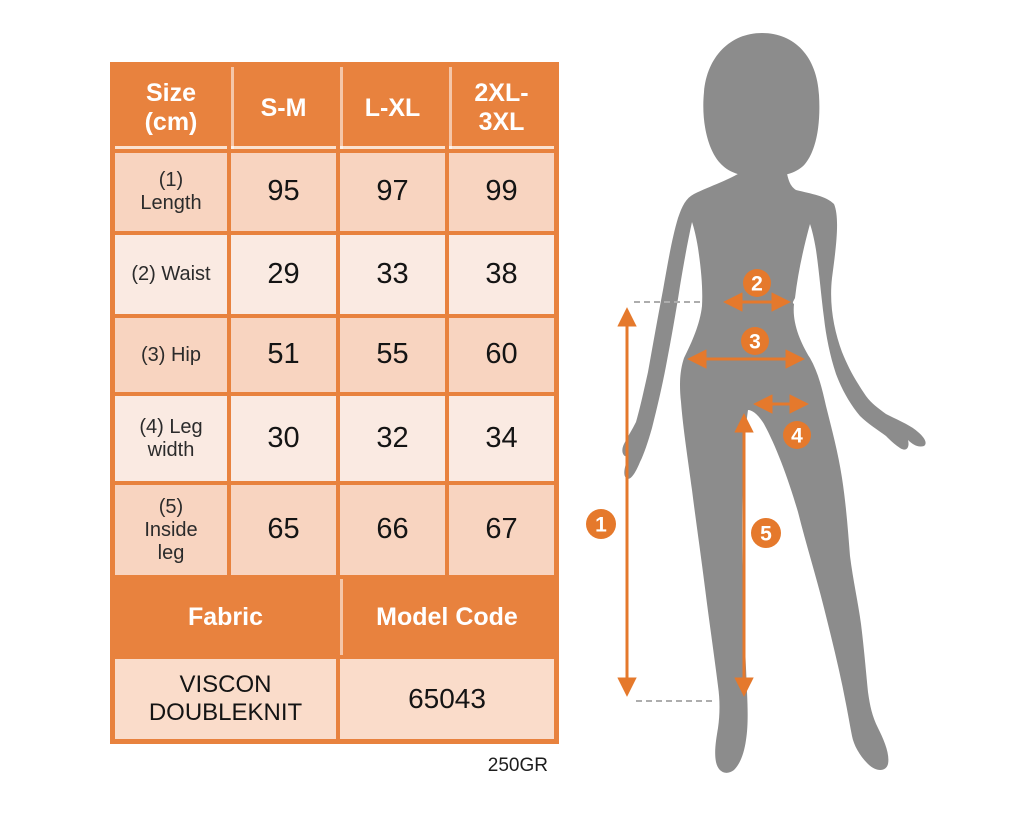  What do you see at coordinates (283, 530) in the screenshot?
I see `value-inside-leg-sm: 65` at bounding box center [283, 530].